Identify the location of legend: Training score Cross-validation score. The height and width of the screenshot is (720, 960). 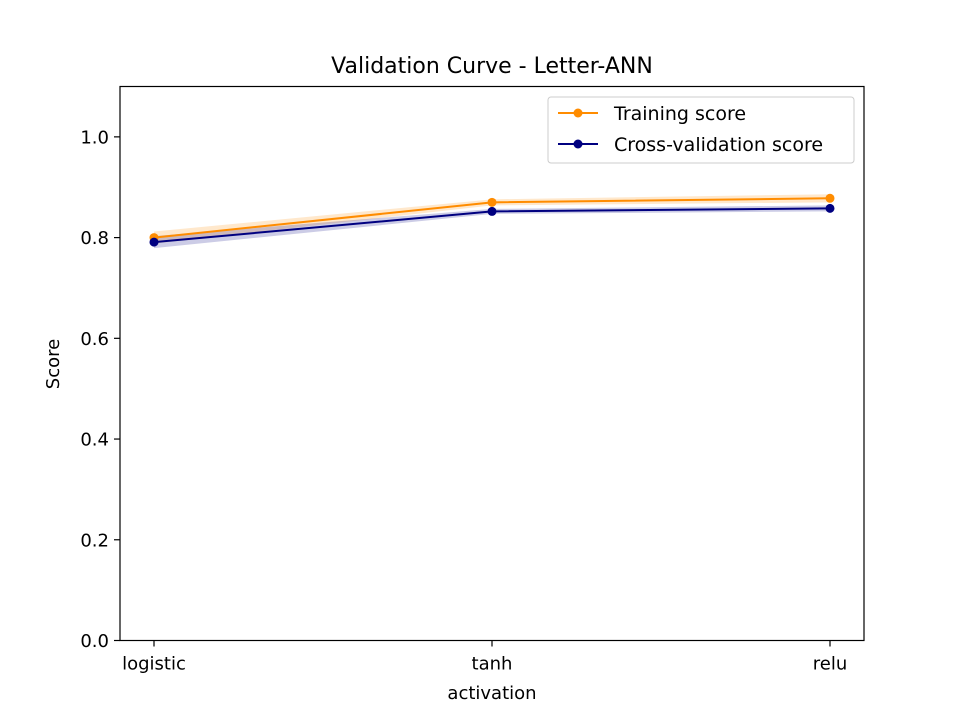
(701, 130).